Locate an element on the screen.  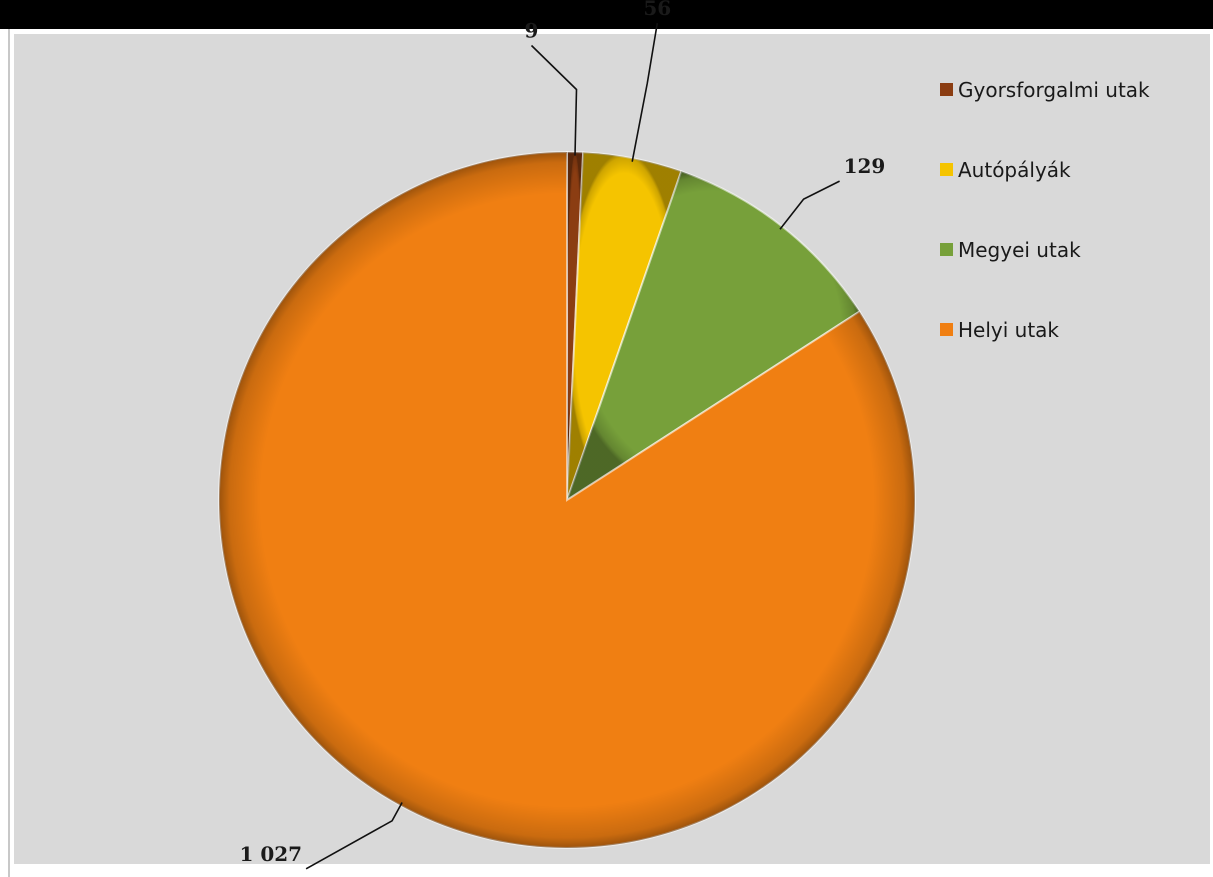
legend-swatch-gyorsforgalmi-utak is located at coordinates (946, 89).